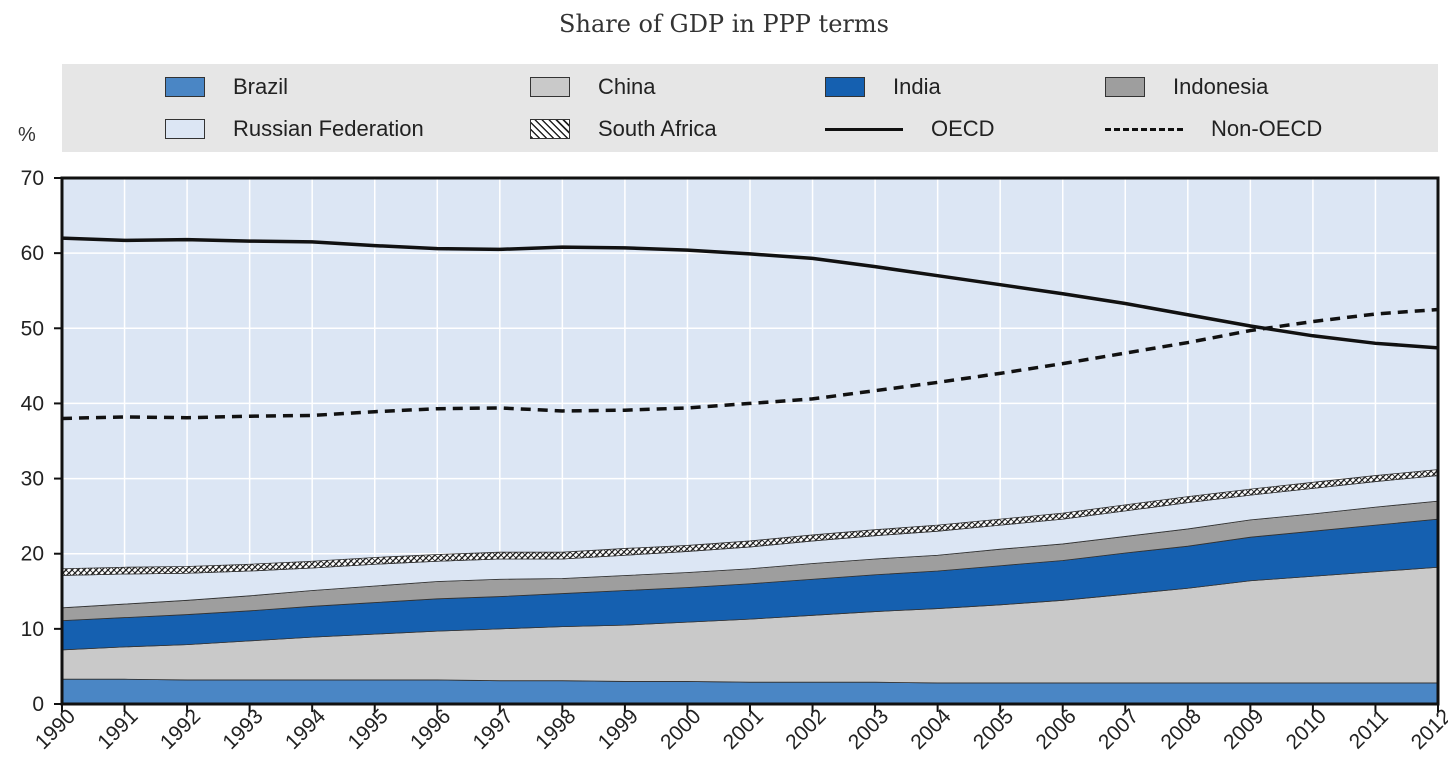 The image size is (1448, 773). Describe the element at coordinates (963, 128) in the screenshot. I see `legend-label-oecd: OECD` at that location.